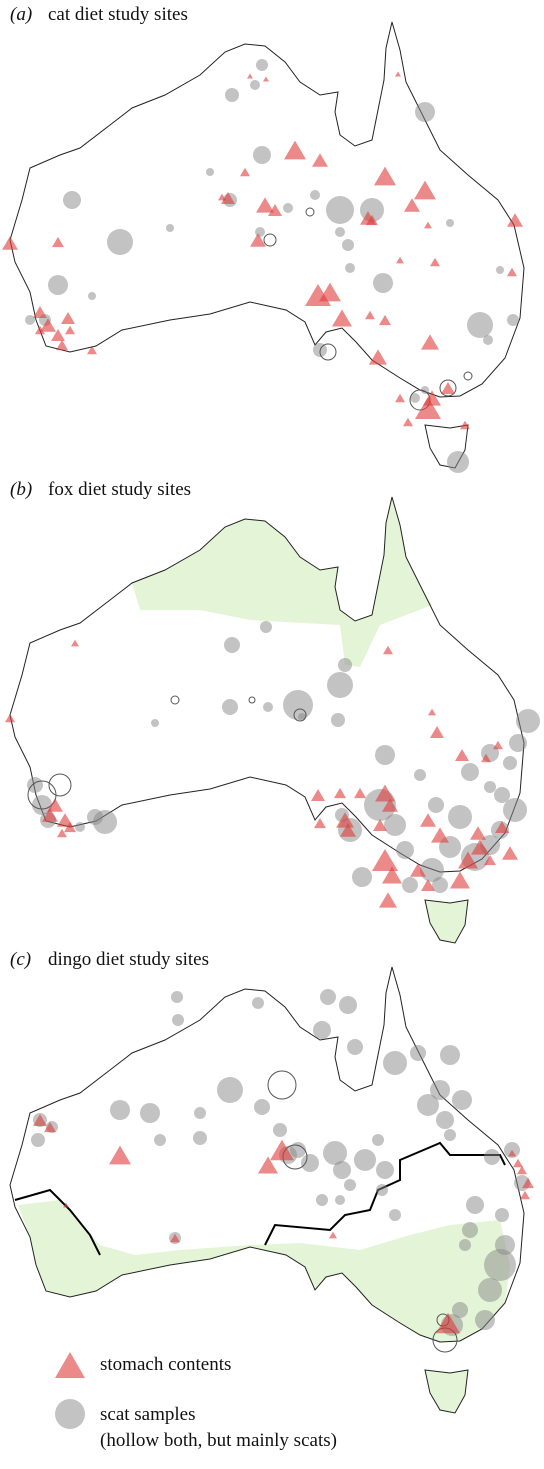 This screenshot has width=544, height=1469. What do you see at coordinates (218, 1440) in the screenshot?
I see `legend-note: (hollow both, but mainly scats)` at bounding box center [218, 1440].